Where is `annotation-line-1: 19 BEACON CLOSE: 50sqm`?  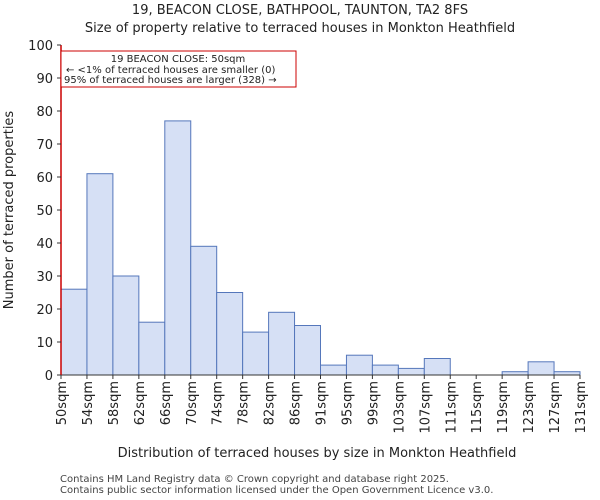 annotation-line-1: 19 BEACON CLOSE: 50sqm is located at coordinates (178, 59).